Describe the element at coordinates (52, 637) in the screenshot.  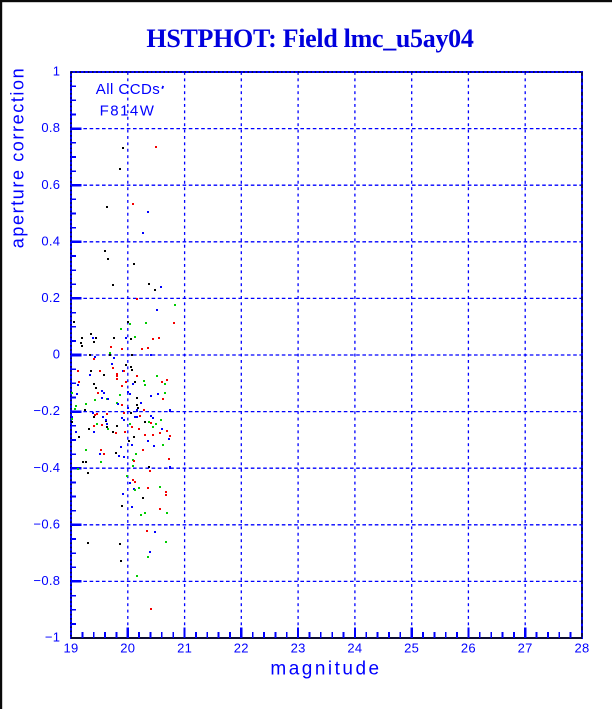
I see `svg-text: −1` at that location.